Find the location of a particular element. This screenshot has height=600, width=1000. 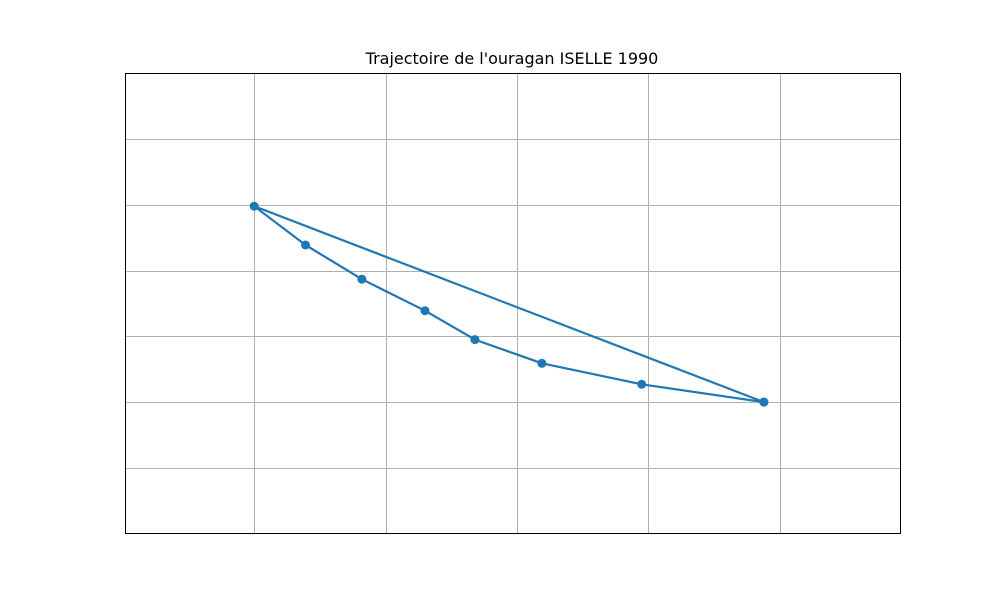

chart-title: Trajectoire de l'ouragan ISELLE 1990 is located at coordinates (512, 58).